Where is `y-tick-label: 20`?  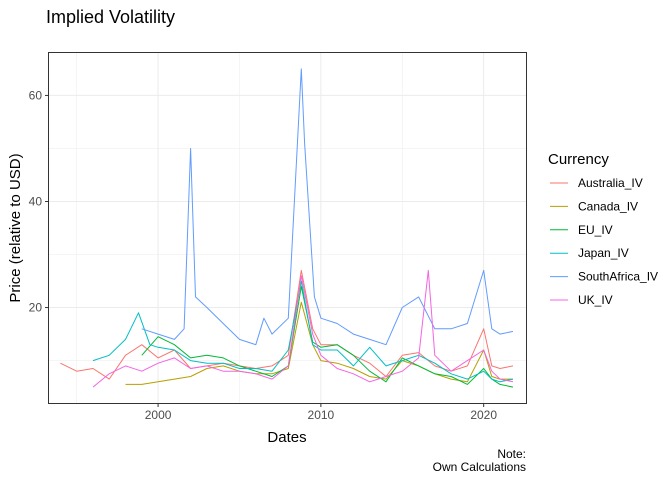
y-tick-label: 20 is located at coordinates (36, 308).